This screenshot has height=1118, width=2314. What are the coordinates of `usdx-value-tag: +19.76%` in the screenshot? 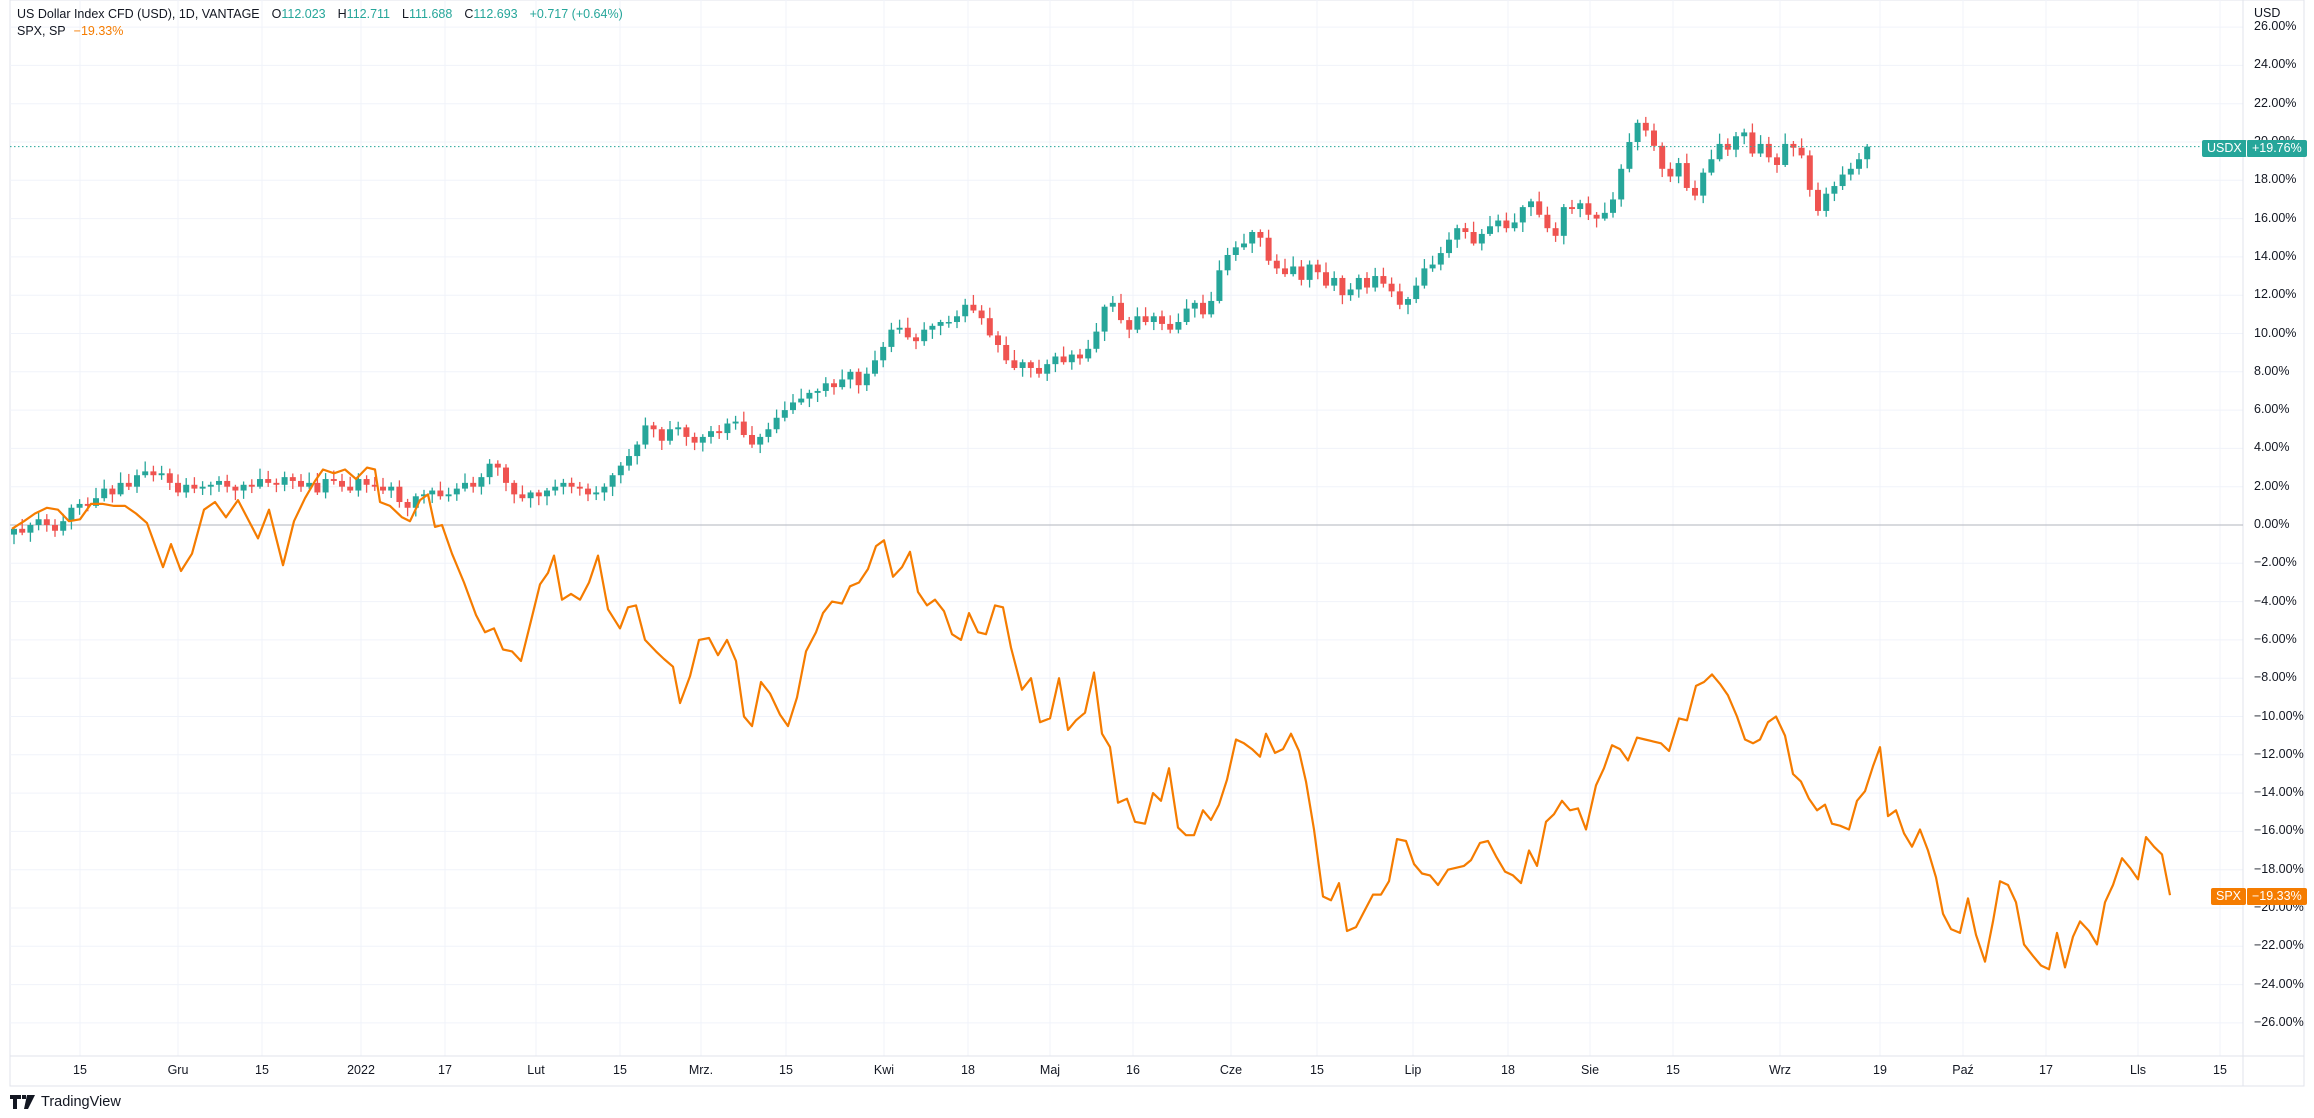 It's located at (2276, 148).